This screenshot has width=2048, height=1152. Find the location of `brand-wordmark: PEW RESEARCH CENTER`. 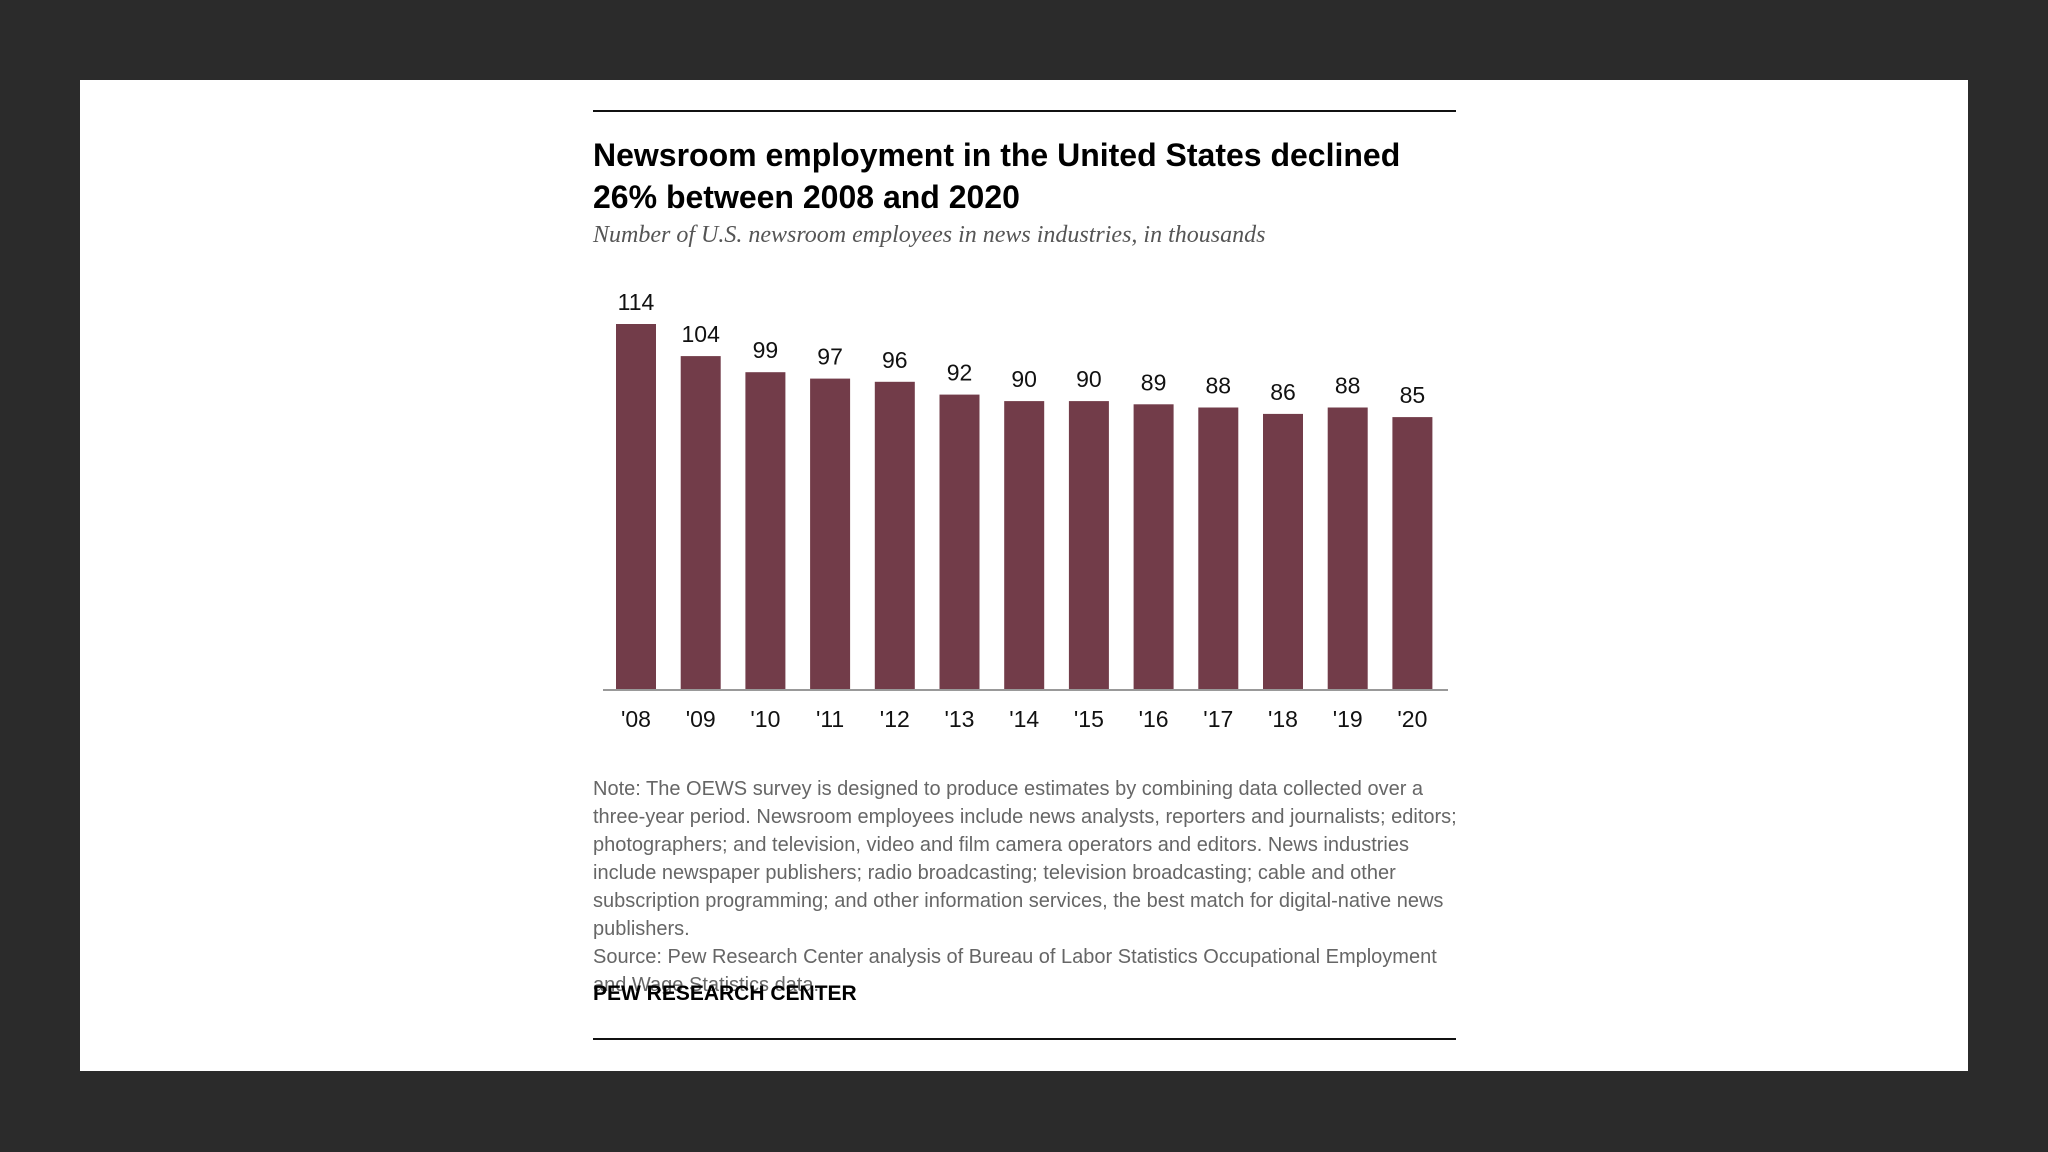

brand-wordmark: PEW RESEARCH CENTER is located at coordinates (725, 993).